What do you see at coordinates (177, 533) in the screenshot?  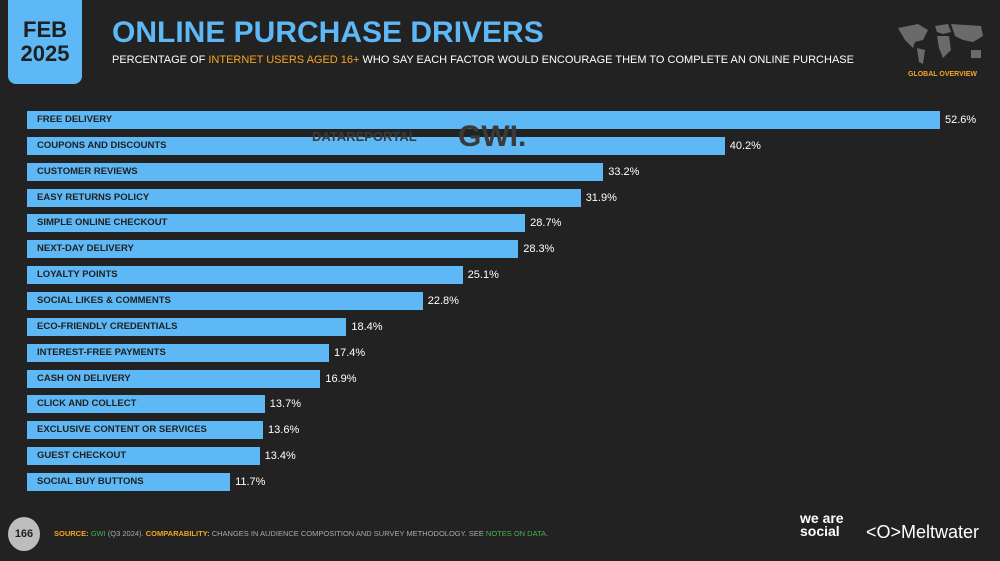 I see `comparability-label: COMPARABILITY:` at bounding box center [177, 533].